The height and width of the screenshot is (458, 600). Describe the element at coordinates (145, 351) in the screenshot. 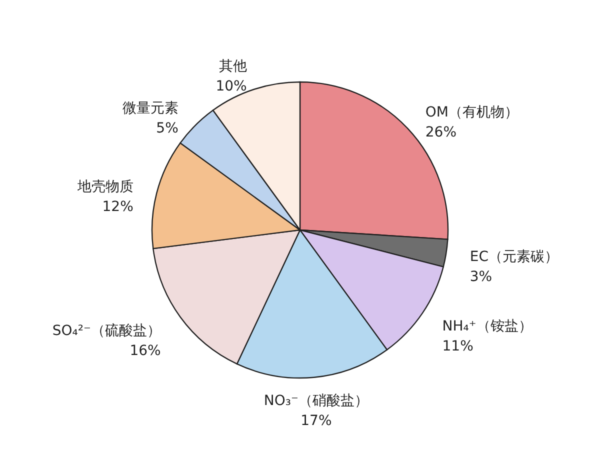

I see `data-label: 16%` at that location.